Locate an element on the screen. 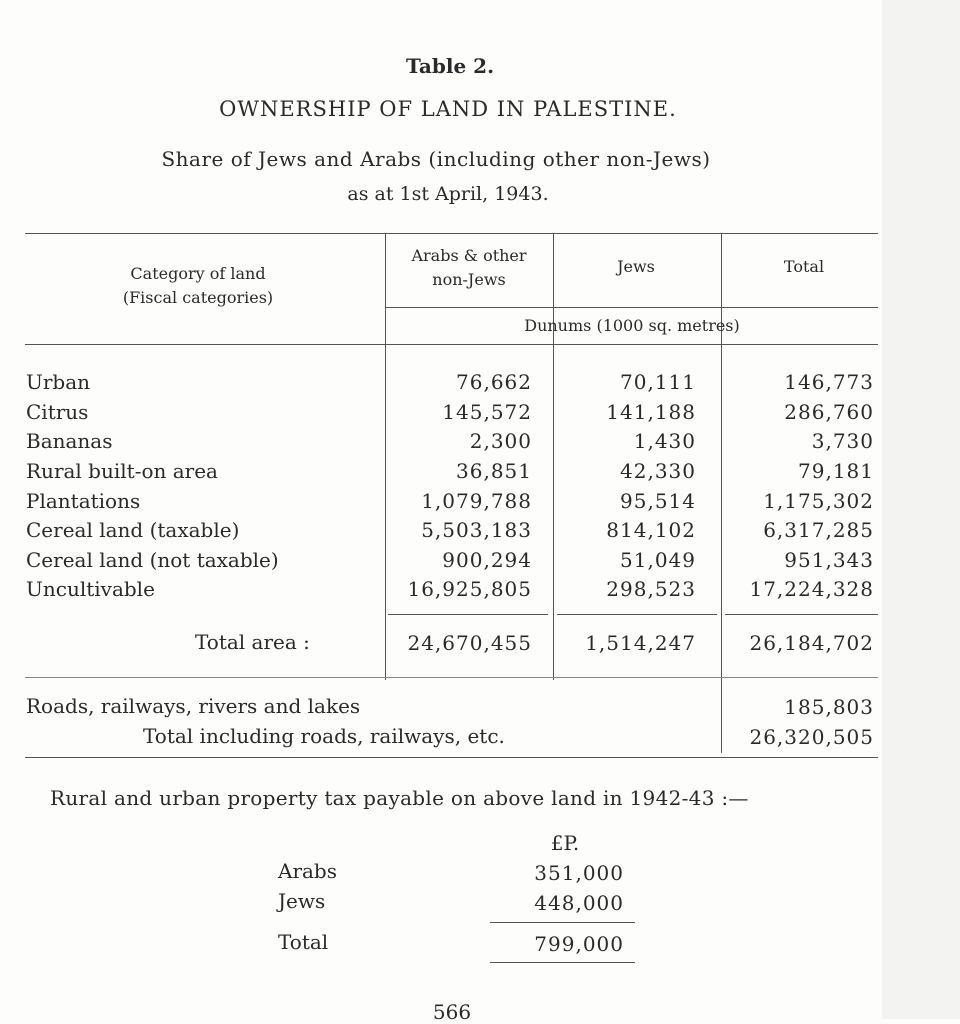  header-rule is located at coordinates (631, 307).